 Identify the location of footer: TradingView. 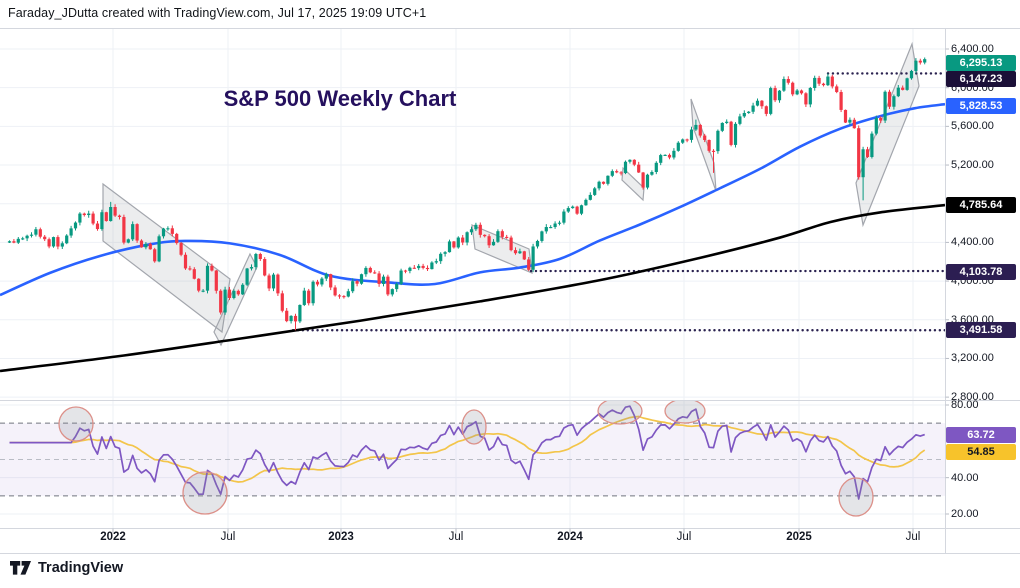
(66, 568).